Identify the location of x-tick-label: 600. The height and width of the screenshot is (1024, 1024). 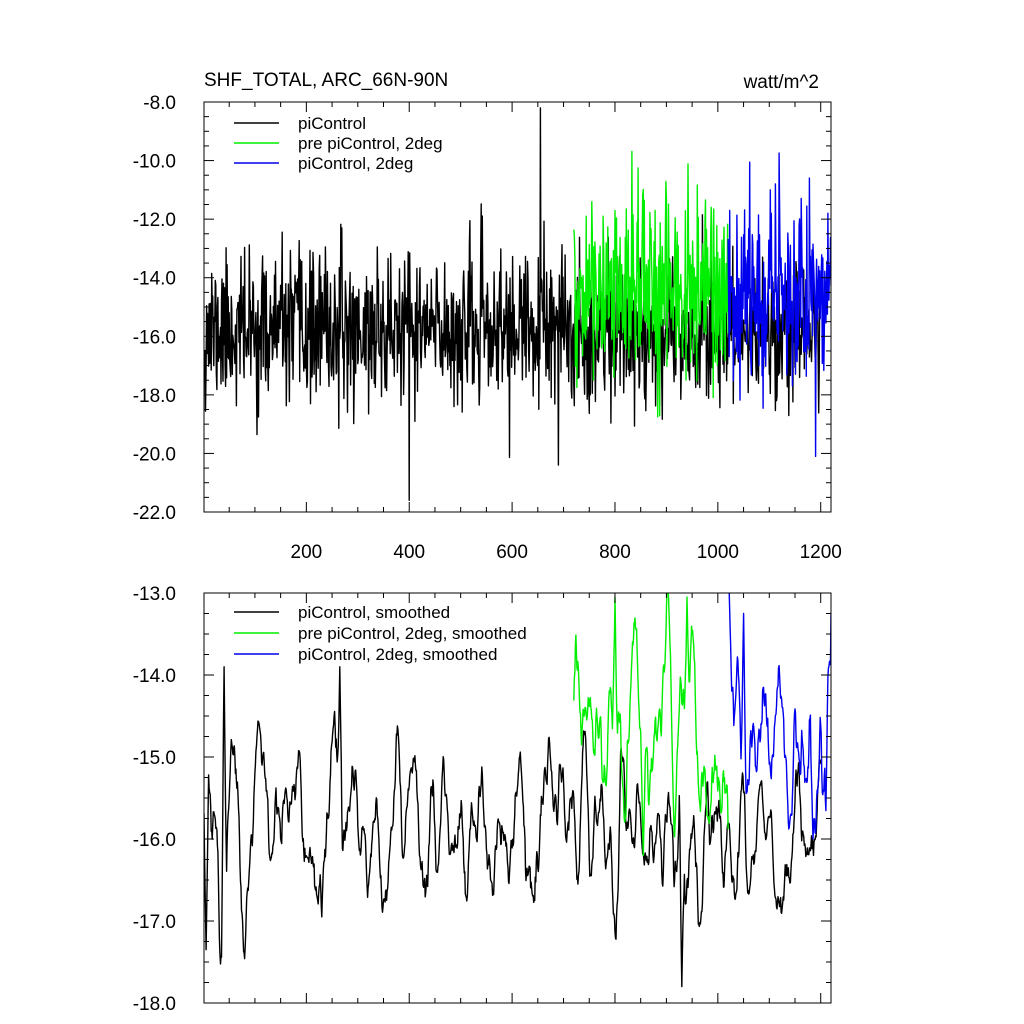
(512, 552).